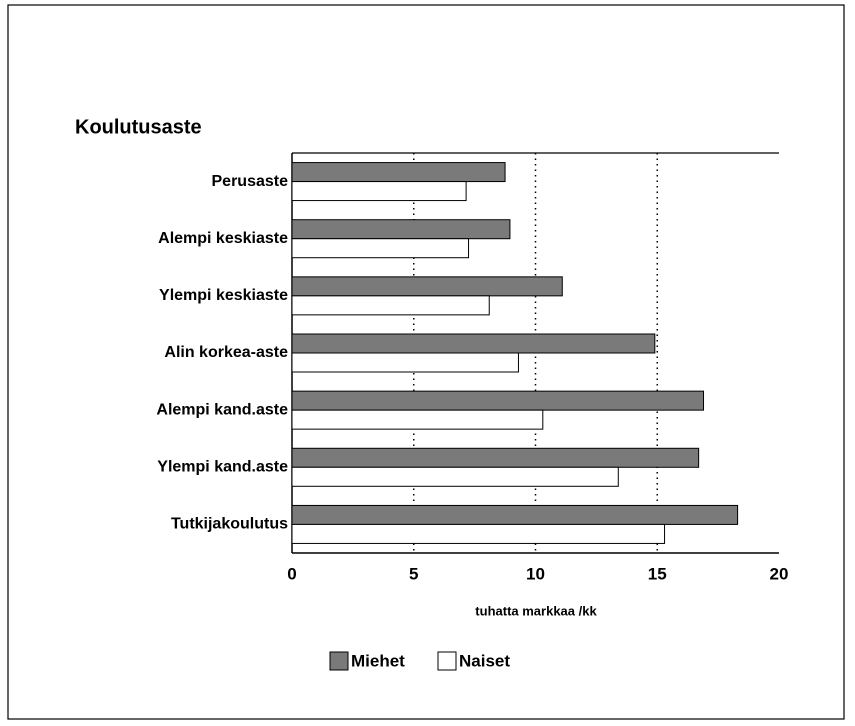 Image resolution: width=855 pixels, height=726 pixels. I want to click on y-tick-label: Alempi kand.aste, so click(222, 409).